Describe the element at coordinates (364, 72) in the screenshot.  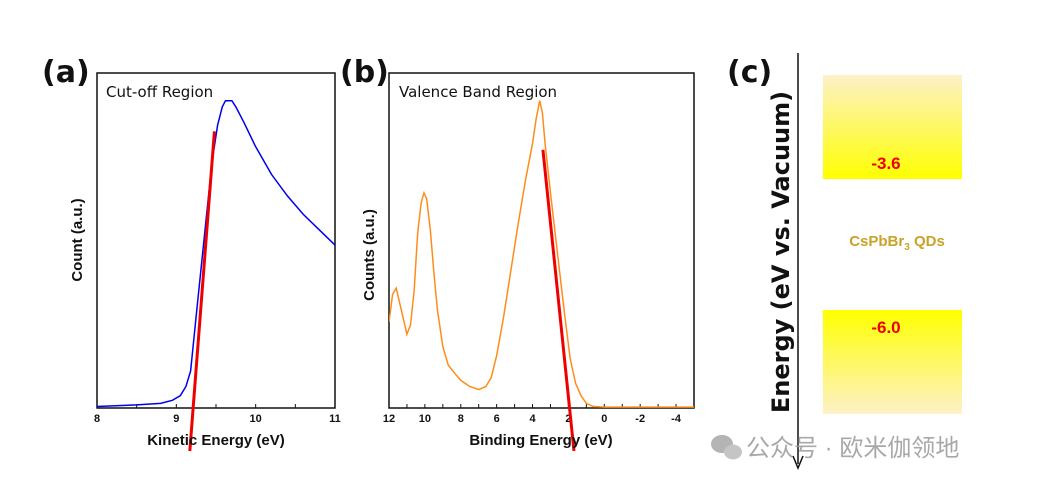
I see `panel-b-letter: (b)` at that location.